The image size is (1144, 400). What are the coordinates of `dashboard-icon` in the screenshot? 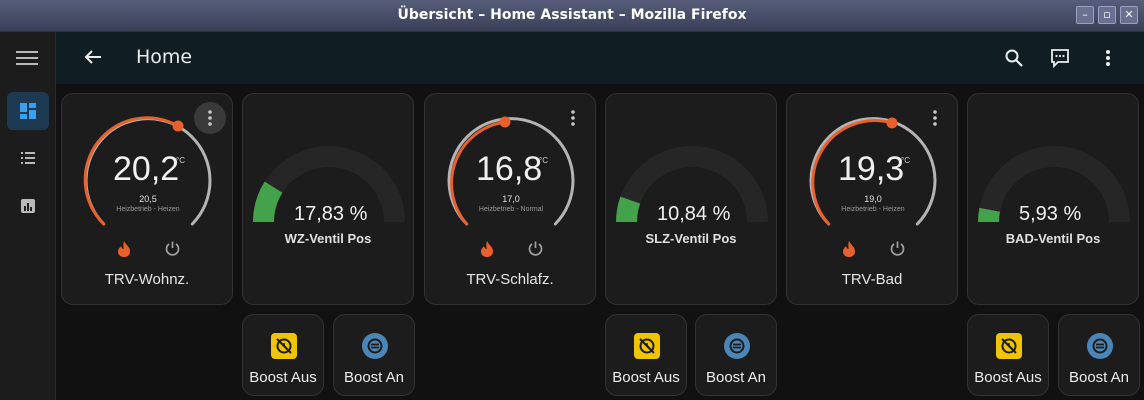 It's located at (28, 111).